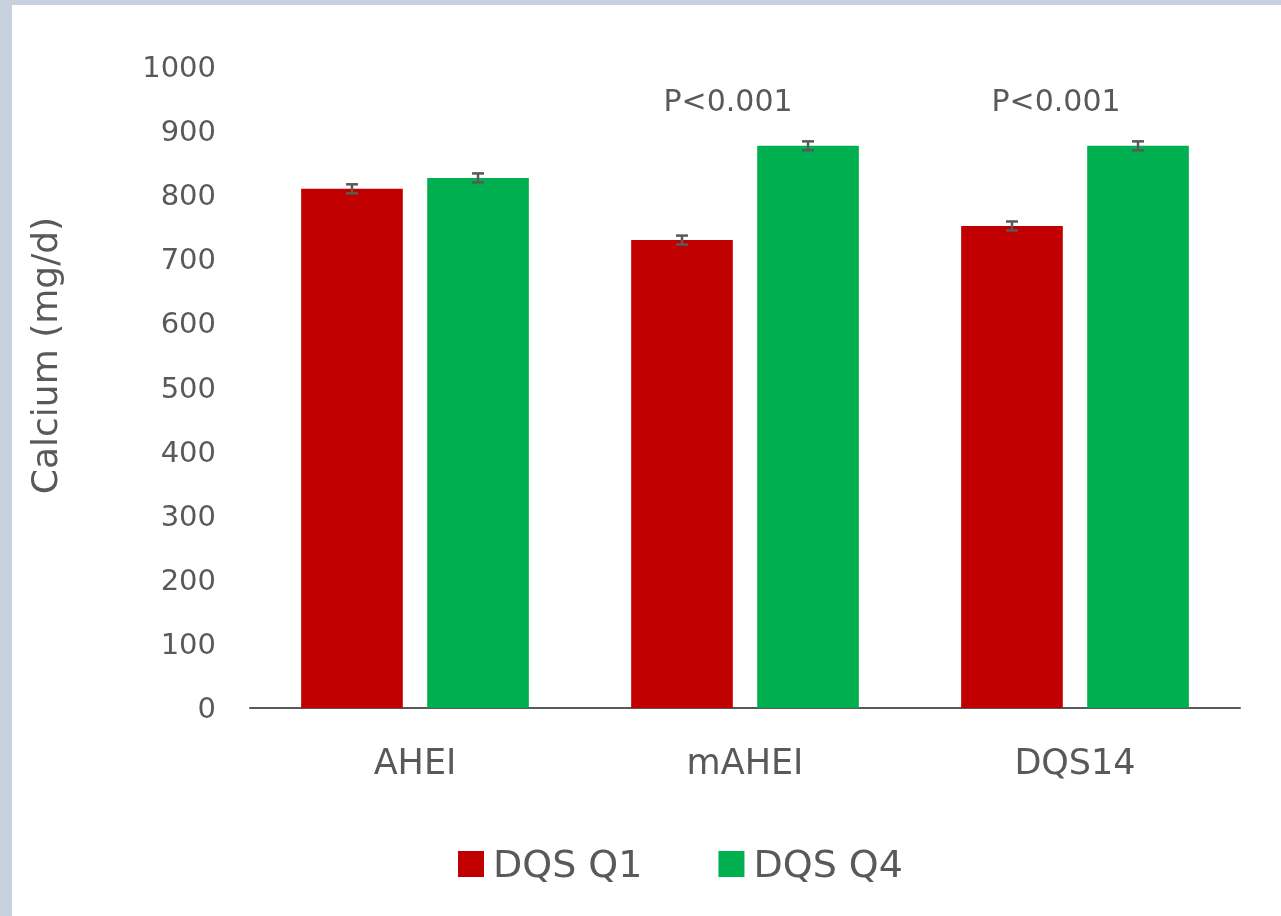 The image size is (1281, 916). I want to click on y-tick-label: 1000, so click(179, 67).